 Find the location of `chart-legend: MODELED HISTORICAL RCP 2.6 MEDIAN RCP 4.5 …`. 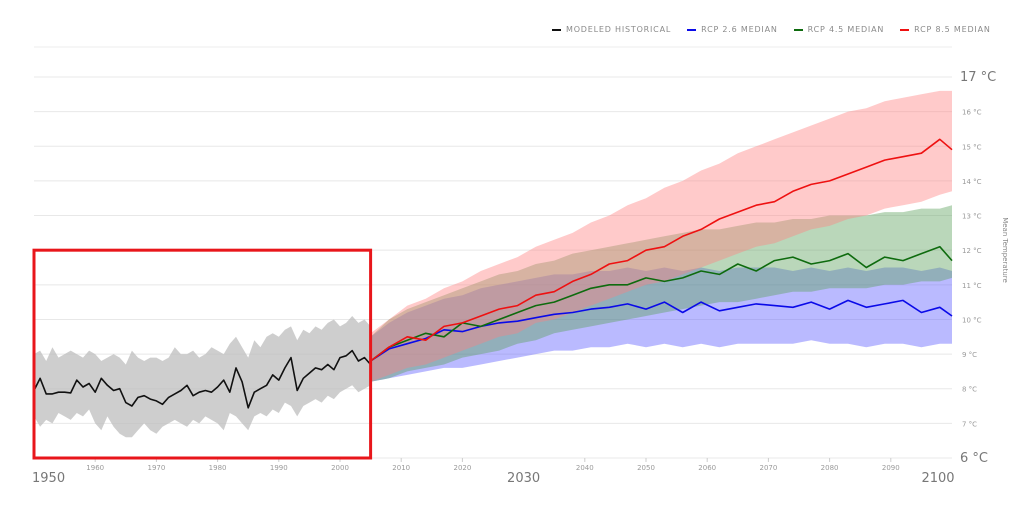

chart-legend: MODELED HISTORICAL RCP 2.6 MEDIAN RCP 4.5 … is located at coordinates (771, 29).